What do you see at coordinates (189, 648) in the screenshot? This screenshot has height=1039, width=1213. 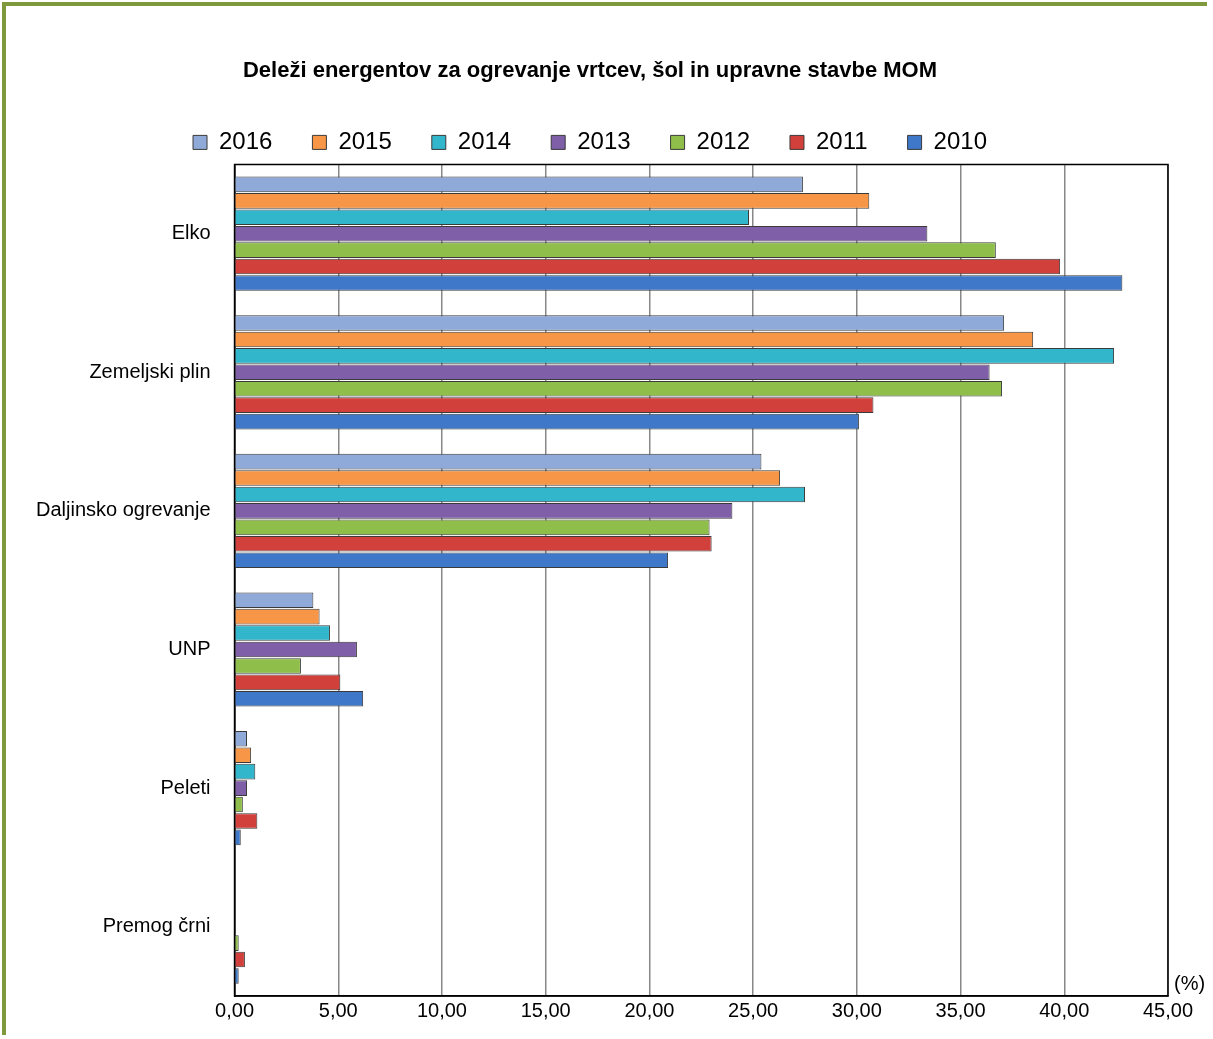 I see `y-tick-label: UNP` at bounding box center [189, 648].